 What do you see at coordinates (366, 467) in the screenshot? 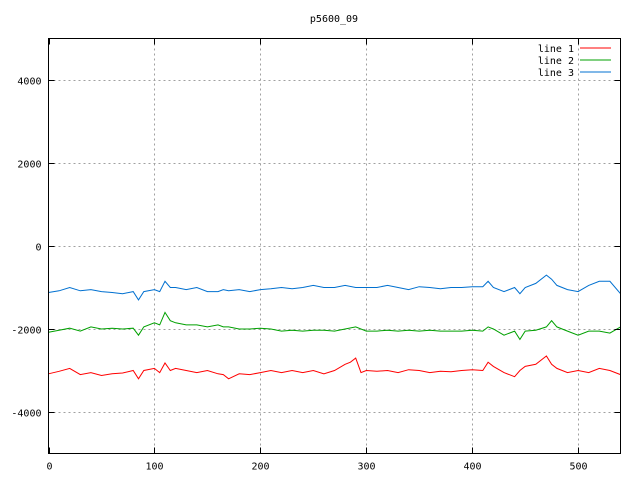
I see `x-tick-label: 300` at bounding box center [366, 467].